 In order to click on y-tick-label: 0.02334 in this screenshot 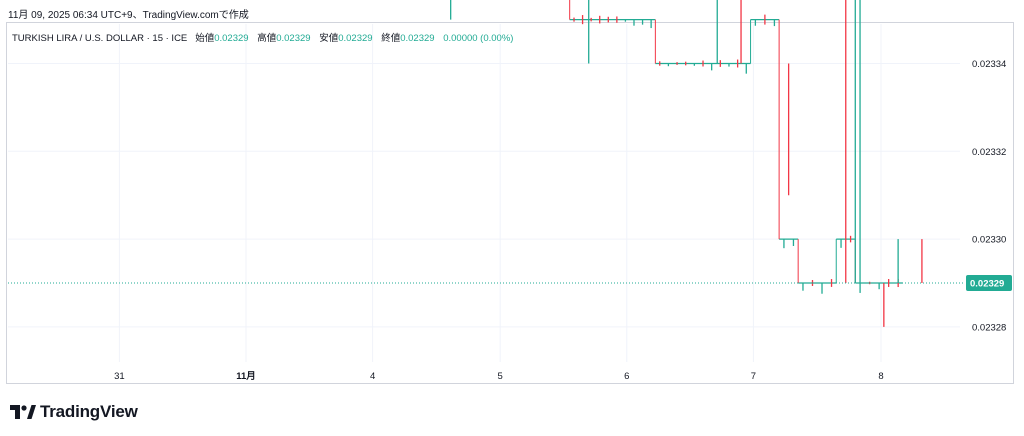, I will do `click(989, 64)`.